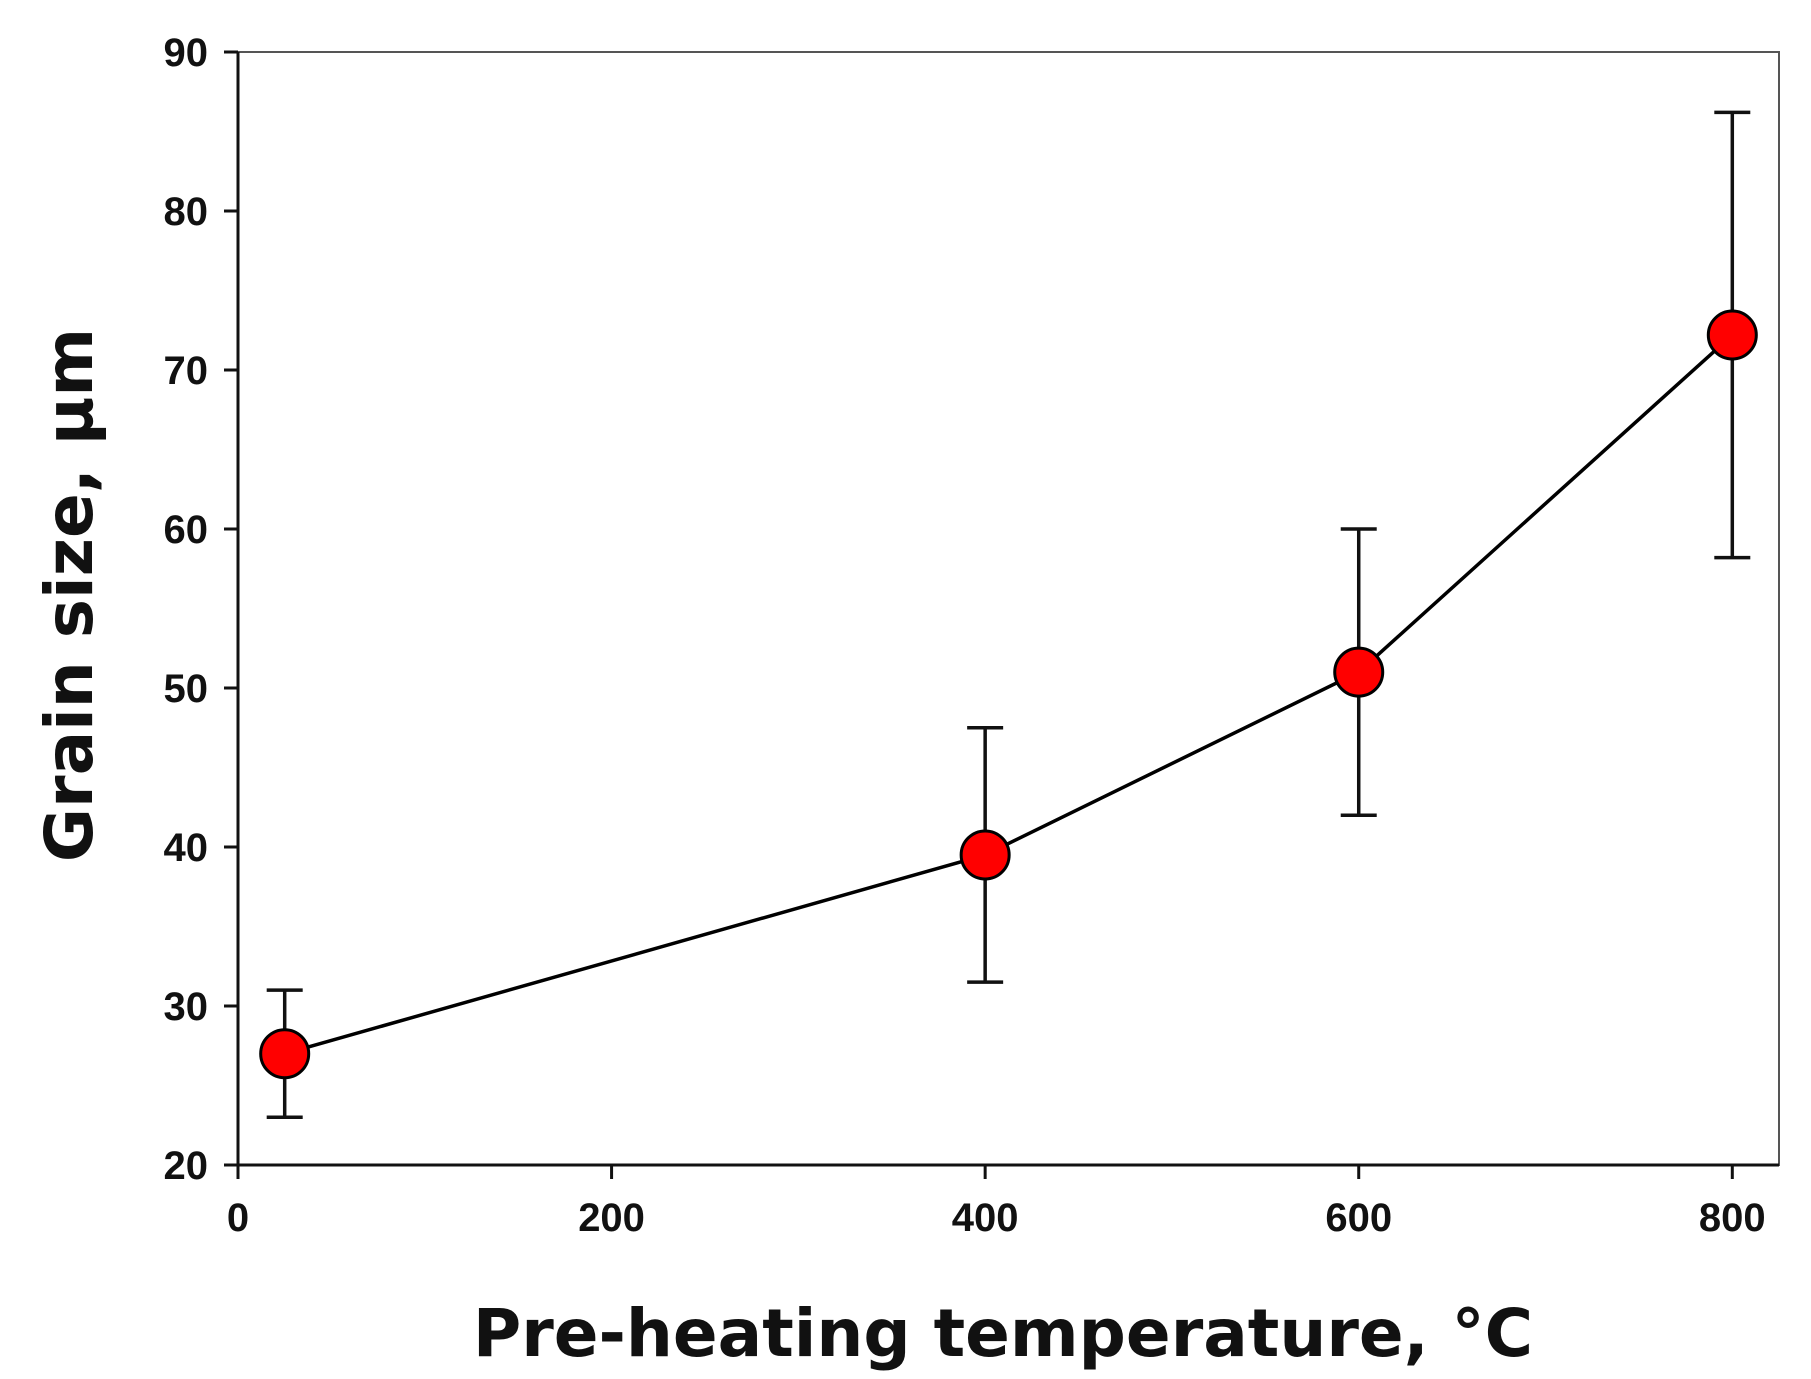 The width and height of the screenshot is (1811, 1379). What do you see at coordinates (69, 595) in the screenshot?
I see `y-axis-title: Grain size, µm` at bounding box center [69, 595].